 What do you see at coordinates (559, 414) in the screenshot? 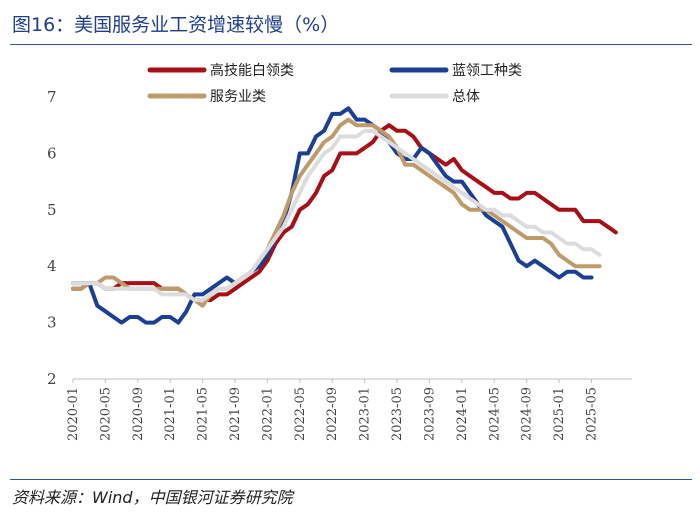
I see `x-tick-label: 2025-01` at bounding box center [559, 414].